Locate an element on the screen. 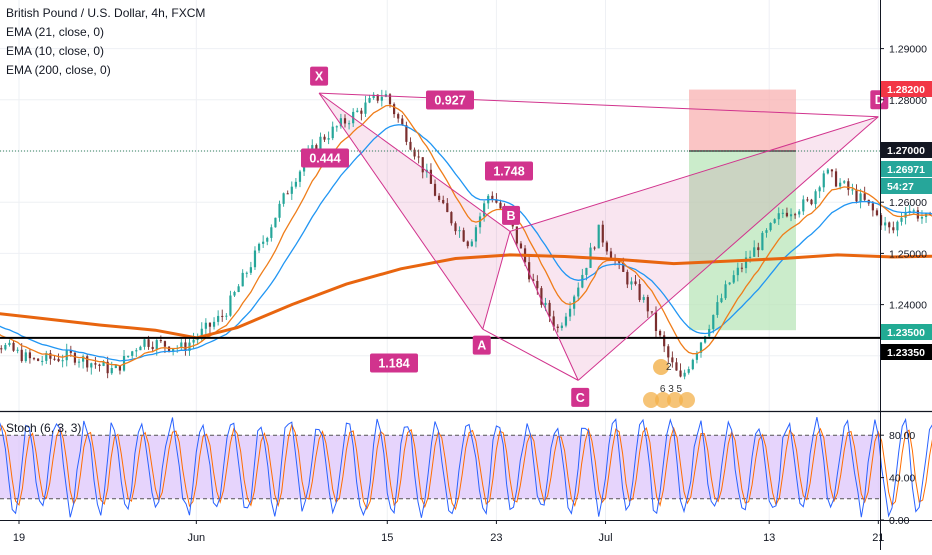 This screenshot has width=932, height=555. price-tag-target-bg is located at coordinates (906, 332).